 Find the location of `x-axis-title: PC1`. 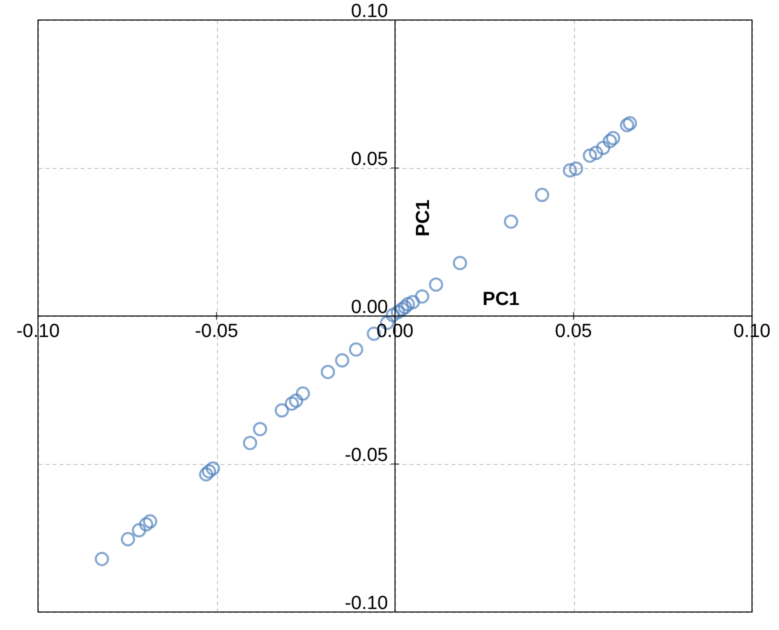

x-axis-title: PC1 is located at coordinates (501, 299).